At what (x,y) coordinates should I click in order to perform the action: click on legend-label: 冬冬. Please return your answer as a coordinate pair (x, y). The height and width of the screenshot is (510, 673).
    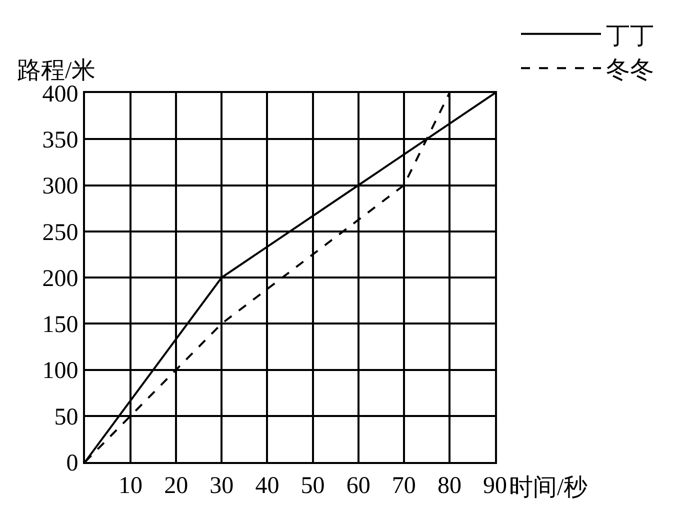
    Looking at the image, I should click on (630, 70).